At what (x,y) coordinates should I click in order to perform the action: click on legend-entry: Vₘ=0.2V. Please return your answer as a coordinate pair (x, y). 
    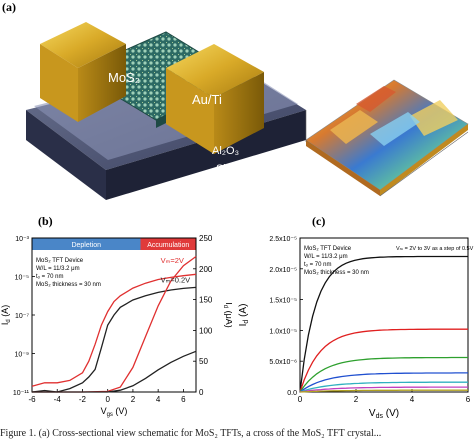
    Looking at the image, I should click on (175, 279).